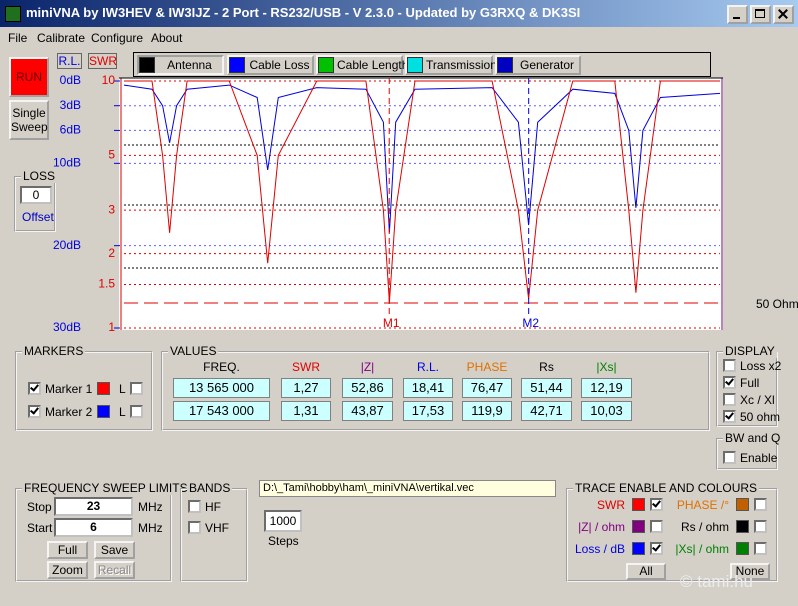 The image size is (798, 606). Describe the element at coordinates (487, 367) in the screenshot. I see `column-header: PHASE` at that location.